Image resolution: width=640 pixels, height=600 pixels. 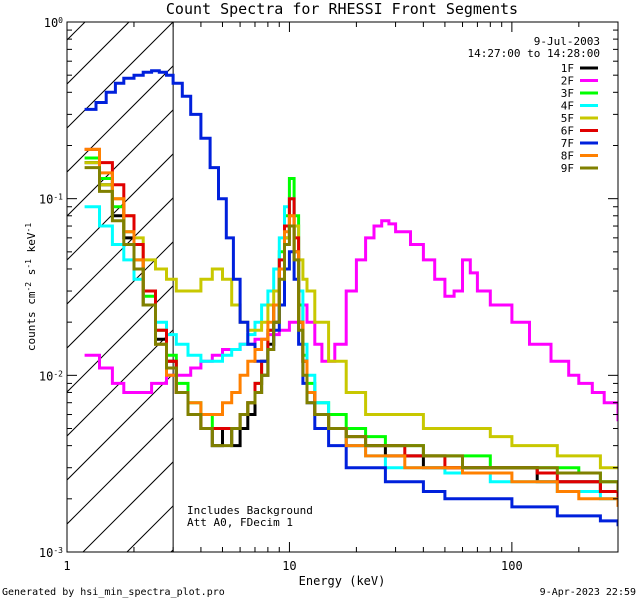 What do you see at coordinates (240, 522) in the screenshot?
I see `note-attenuator: Att A0, FDecim 1` at bounding box center [240, 522].